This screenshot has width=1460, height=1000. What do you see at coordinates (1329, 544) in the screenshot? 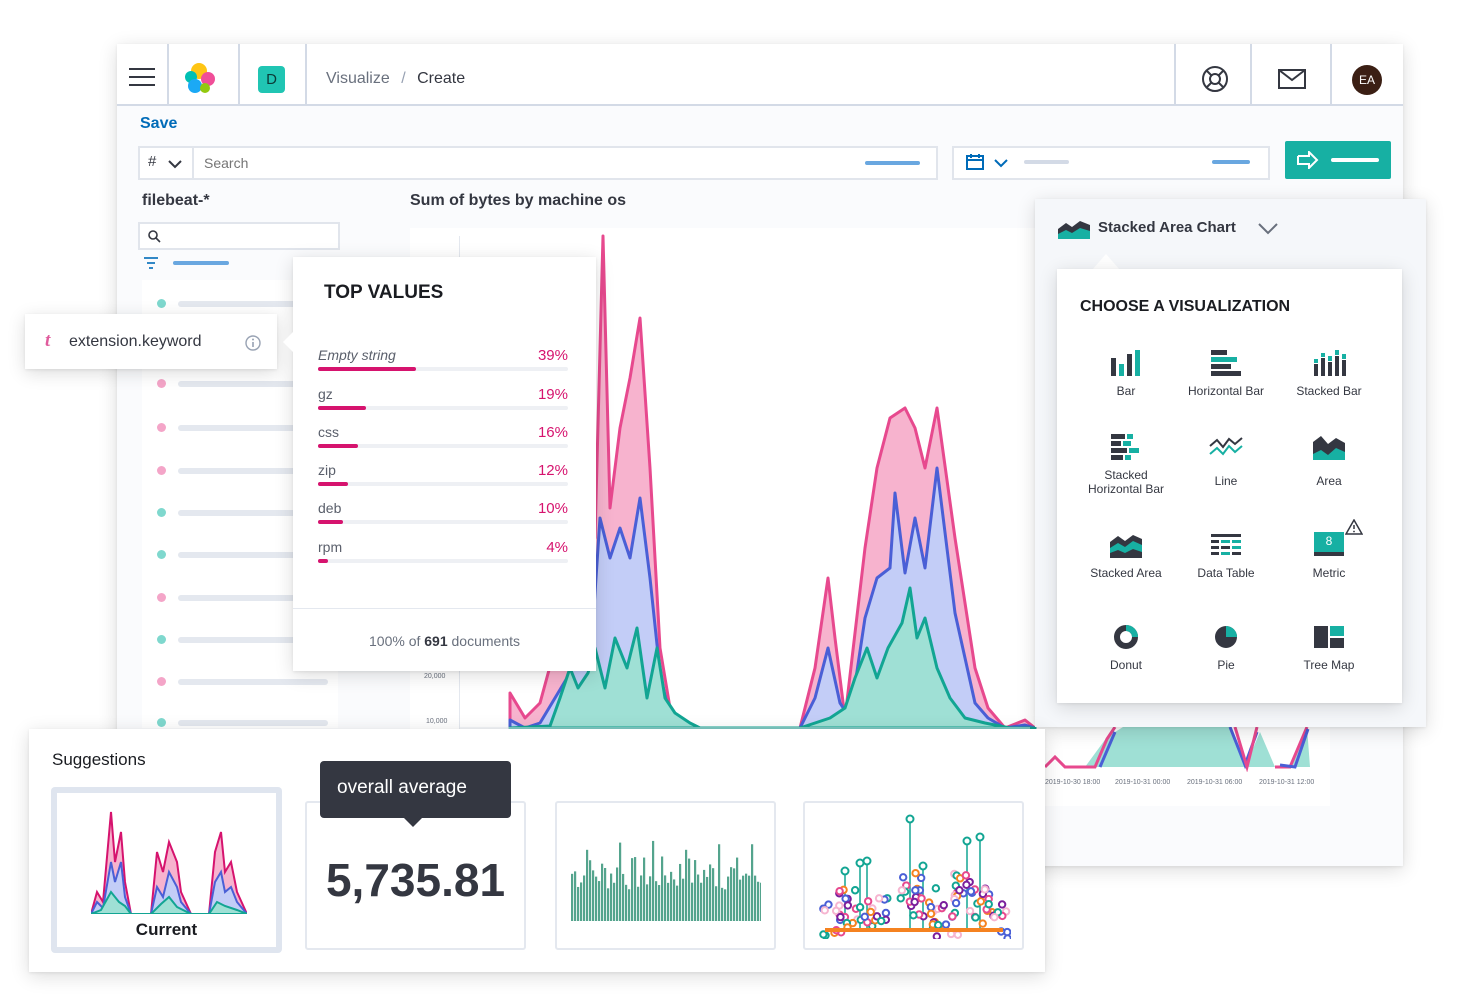
I see `metric-icon: 8` at bounding box center [1329, 544].